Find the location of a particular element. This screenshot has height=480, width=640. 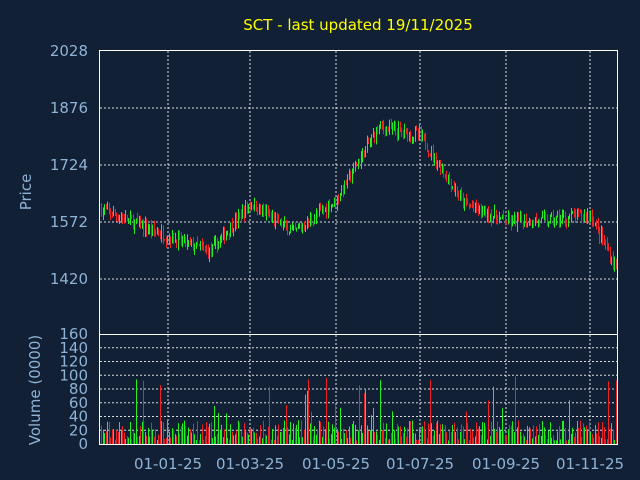

volume-tick-label: 120 is located at coordinates (73, 362).